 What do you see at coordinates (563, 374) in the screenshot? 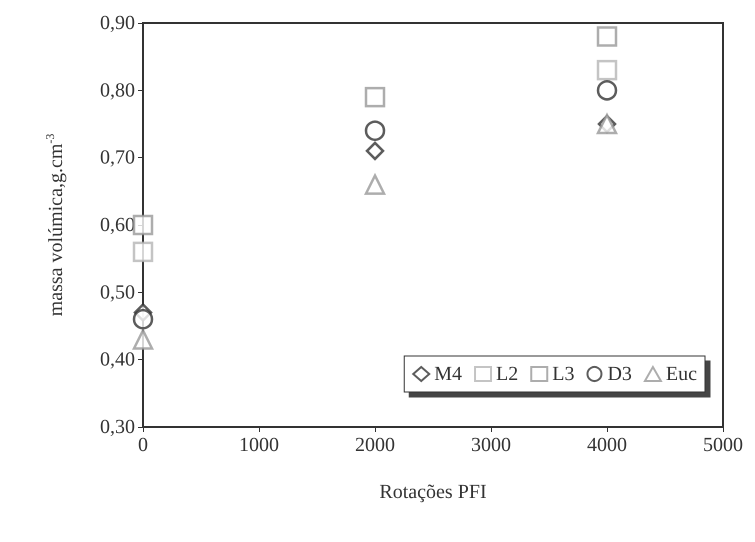
I see `legend-label: L3` at bounding box center [563, 374].